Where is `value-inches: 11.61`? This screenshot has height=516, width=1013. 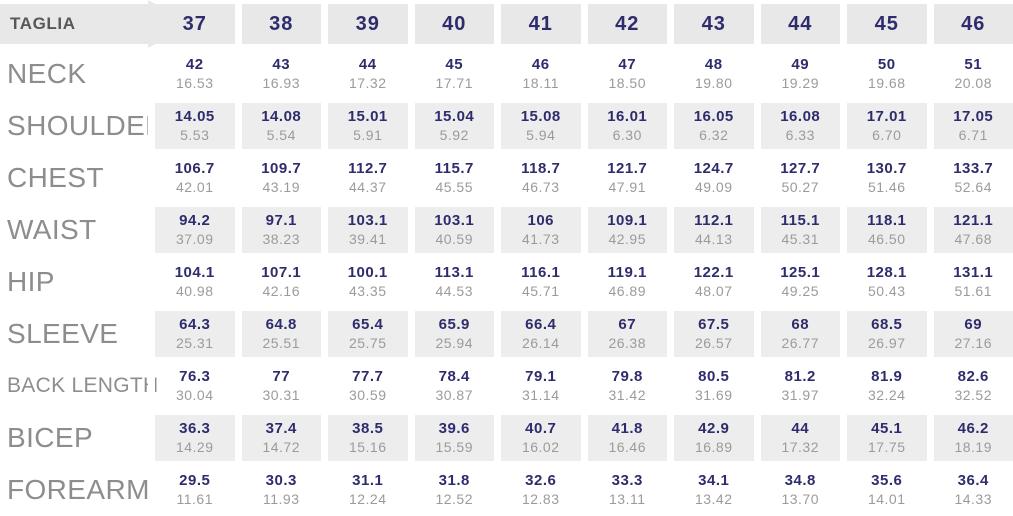 value-inches: 11.61 is located at coordinates (194, 498).